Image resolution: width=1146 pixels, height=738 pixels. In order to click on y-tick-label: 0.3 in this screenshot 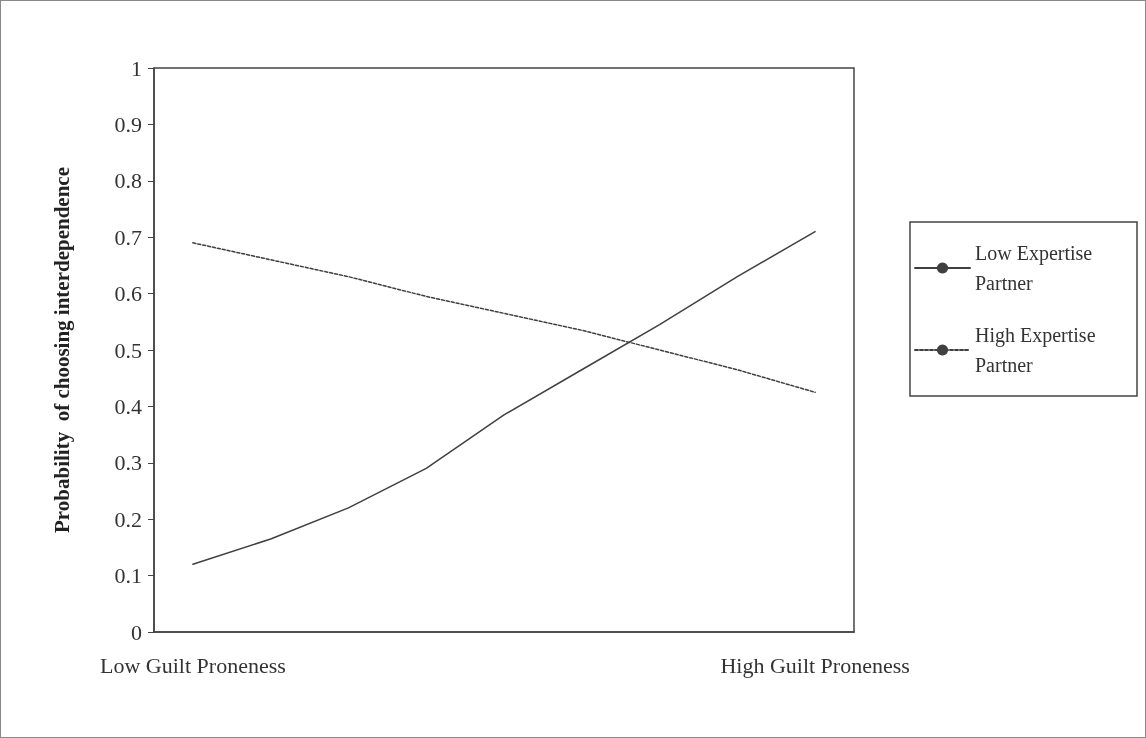, I will do `click(128, 463)`.